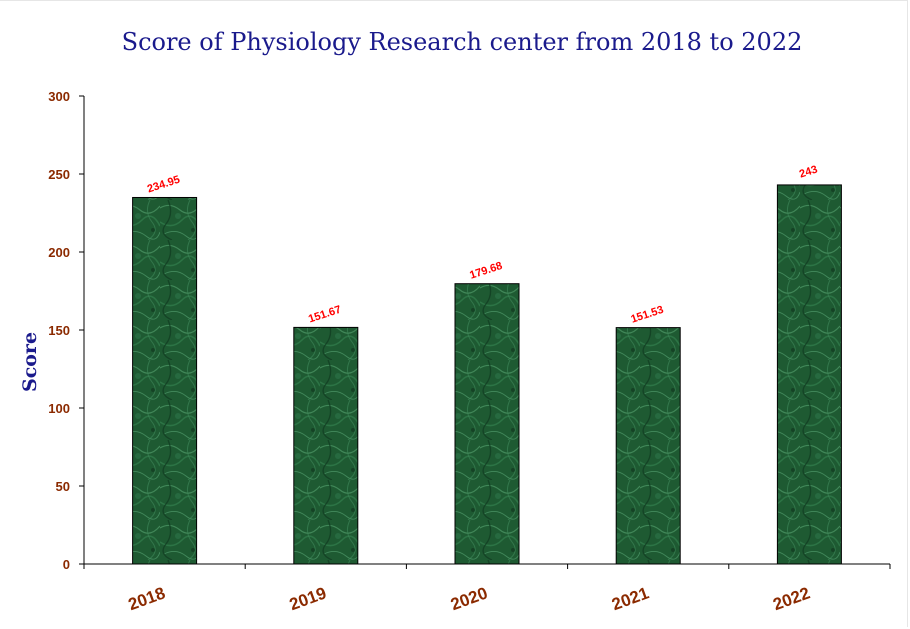 The width and height of the screenshot is (910, 629). What do you see at coordinates (308, 598) in the screenshot?
I see `x-tick-label-2019: 2019` at bounding box center [308, 598].